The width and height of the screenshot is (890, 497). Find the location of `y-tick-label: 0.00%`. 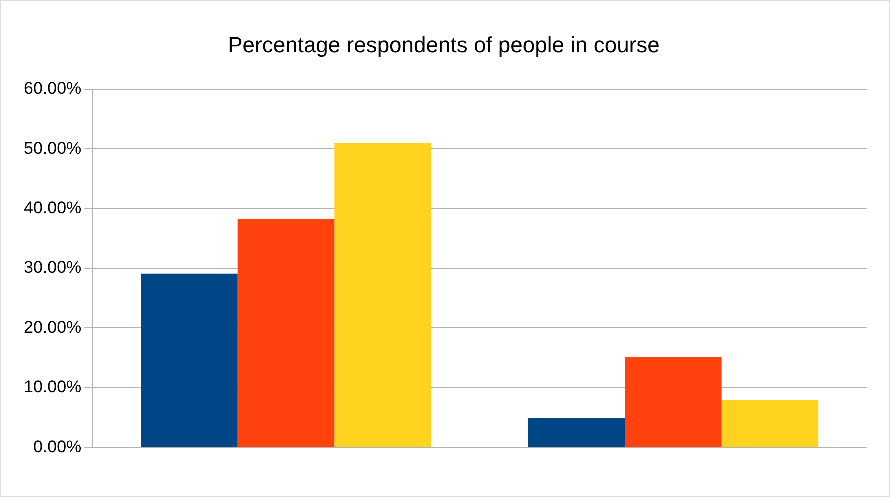

y-tick-label: 0.00% is located at coordinates (57, 446).